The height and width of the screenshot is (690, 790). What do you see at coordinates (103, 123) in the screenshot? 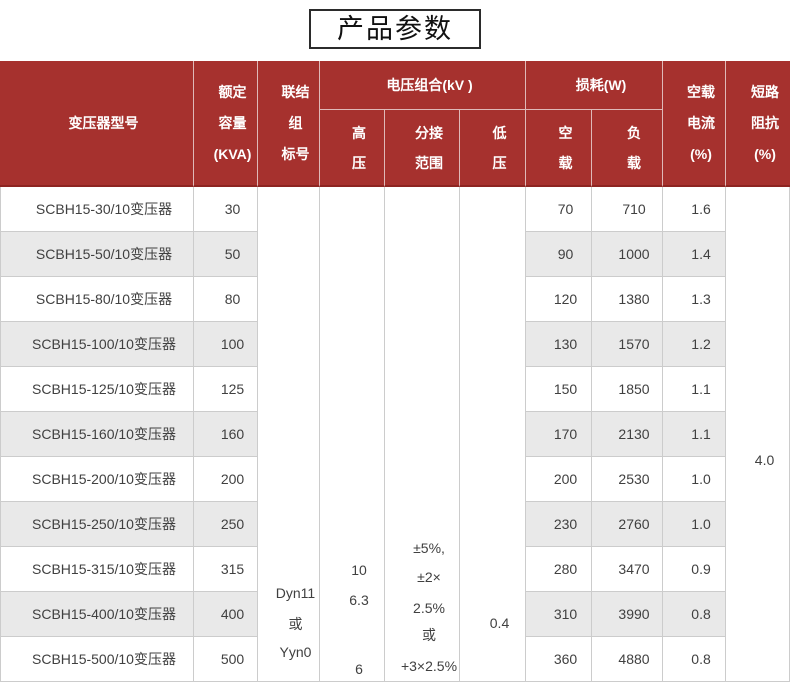
I see `header-model-label: 变压器型号` at bounding box center [103, 123].